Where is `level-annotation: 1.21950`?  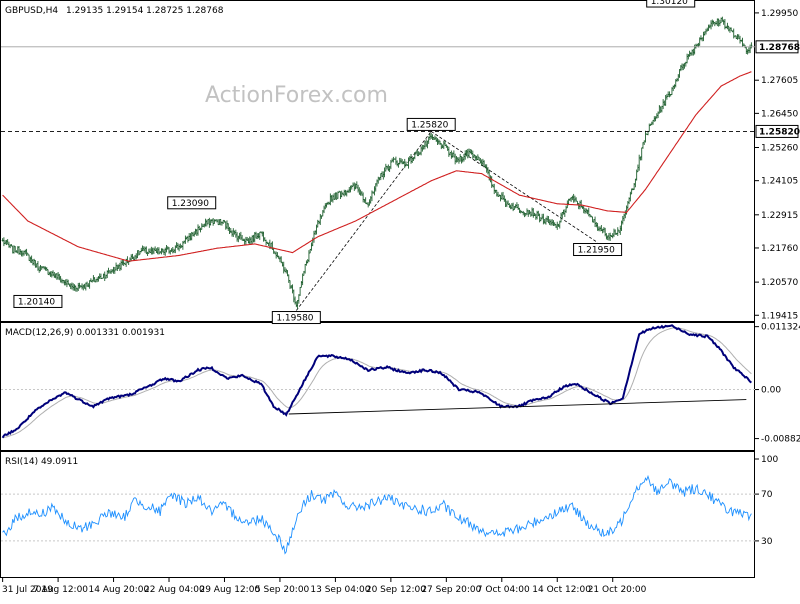 level-annotation: 1.21950 is located at coordinates (598, 250).